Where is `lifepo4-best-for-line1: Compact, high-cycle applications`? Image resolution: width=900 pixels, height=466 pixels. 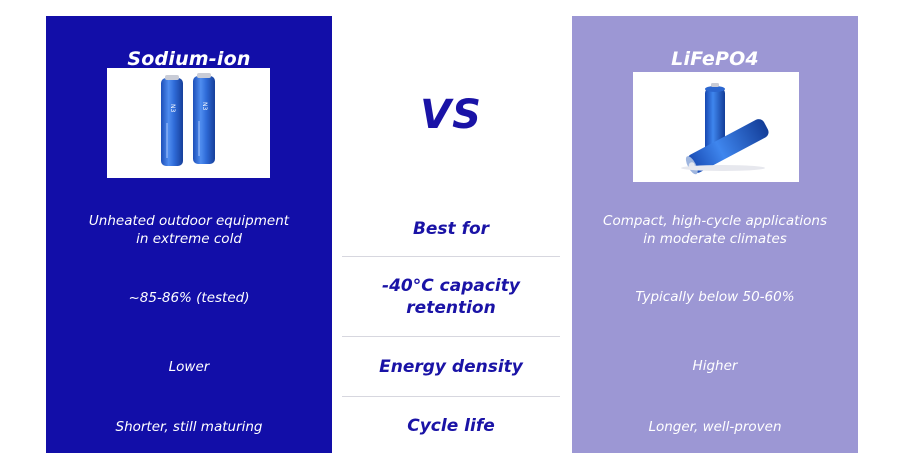
lifepo4-best-for-line1: Compact, high-cycle applications is located at coordinates (715, 221).